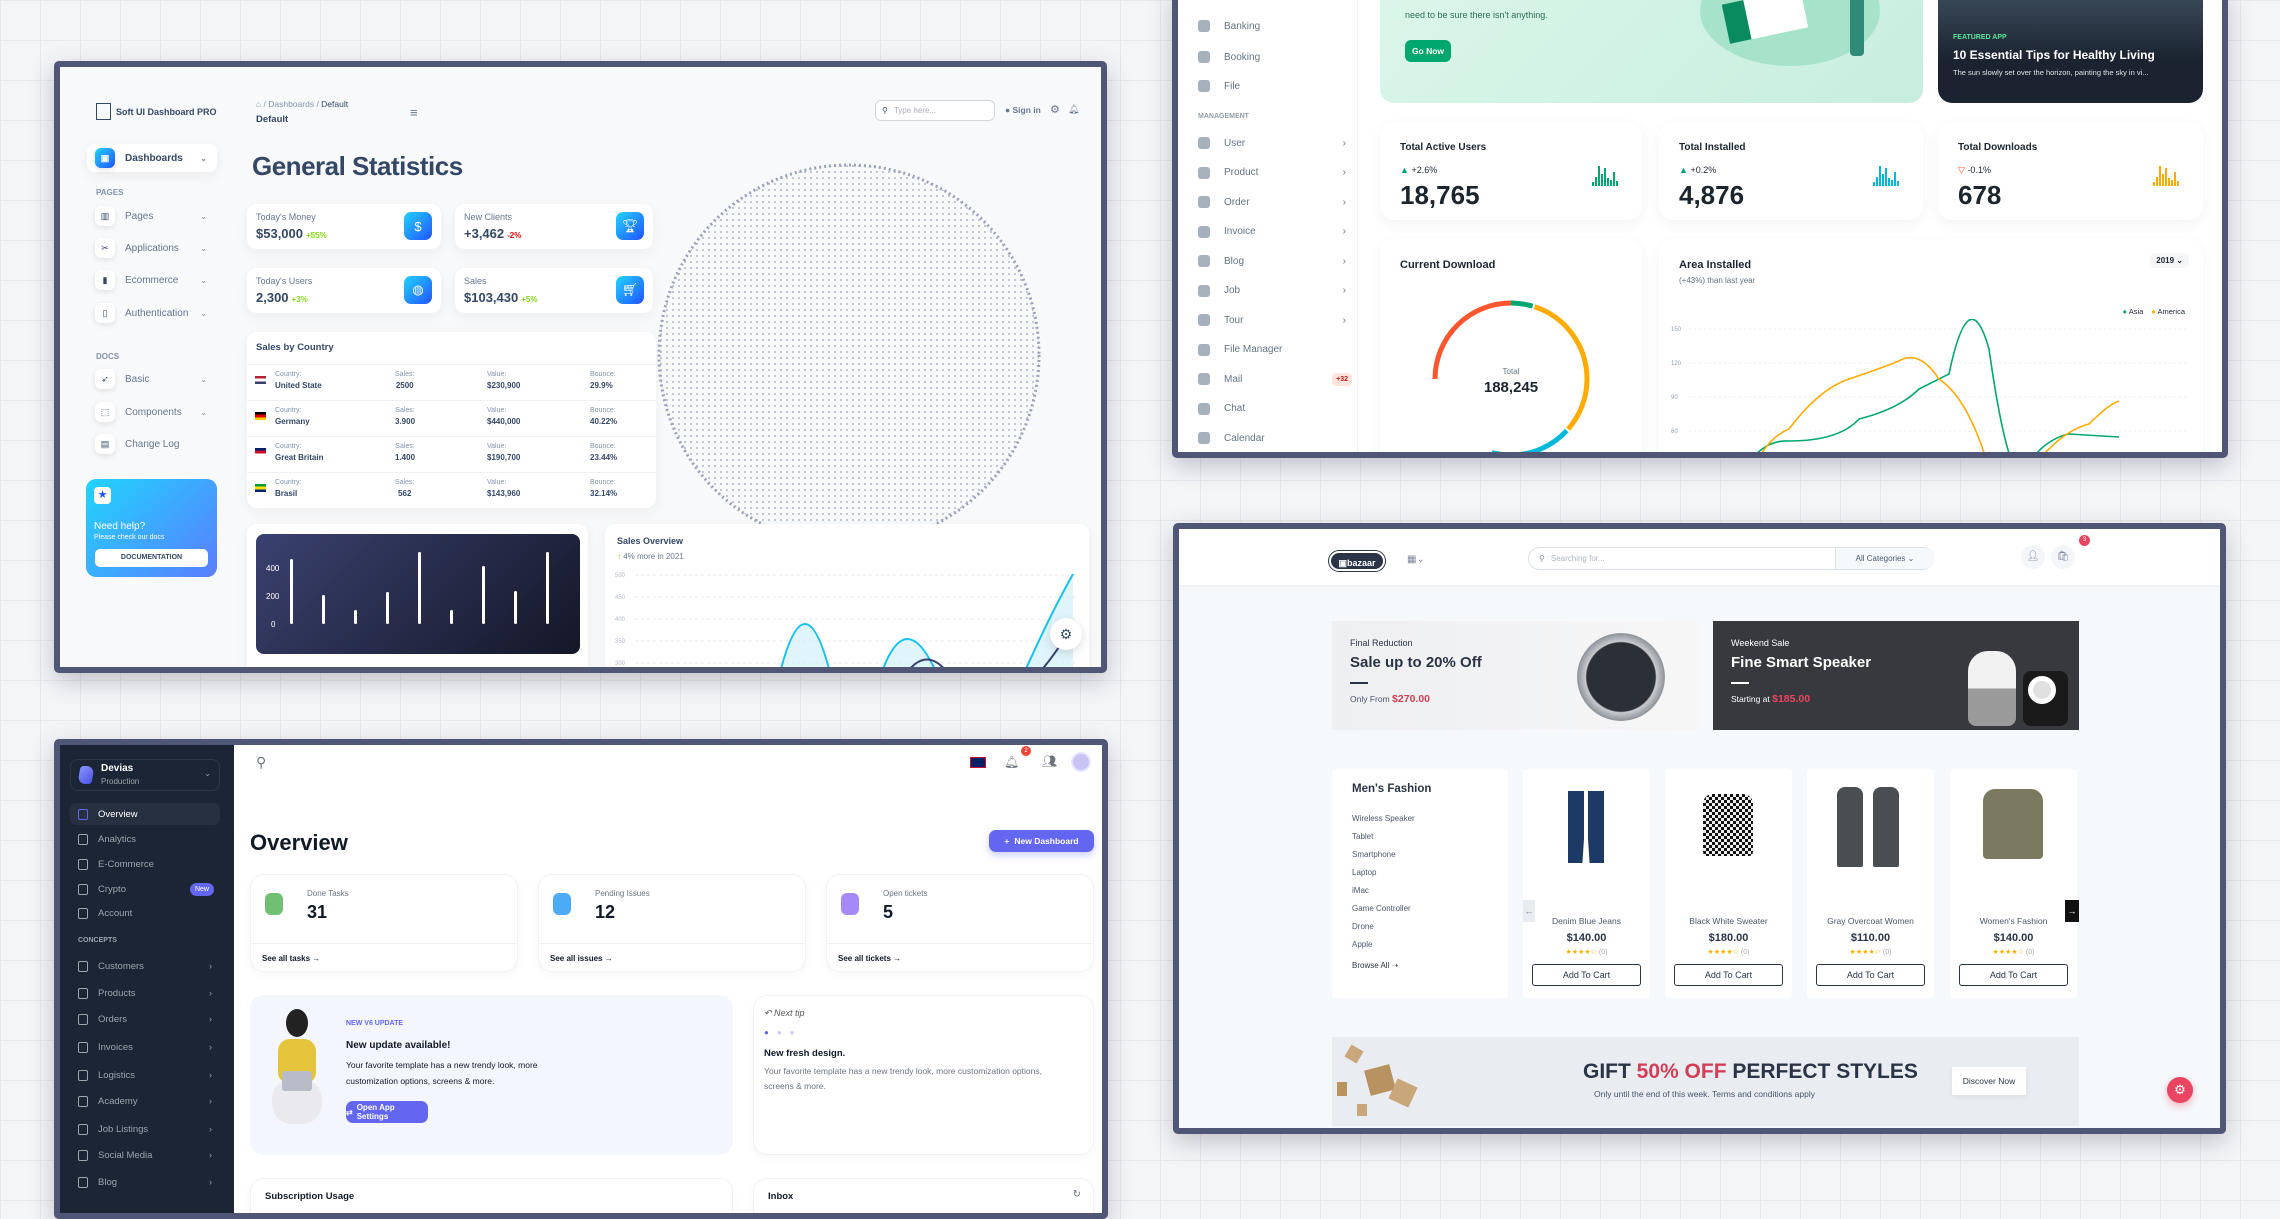 The width and height of the screenshot is (2280, 1219). I want to click on sidebar-item: Order ›, so click(1278, 202).